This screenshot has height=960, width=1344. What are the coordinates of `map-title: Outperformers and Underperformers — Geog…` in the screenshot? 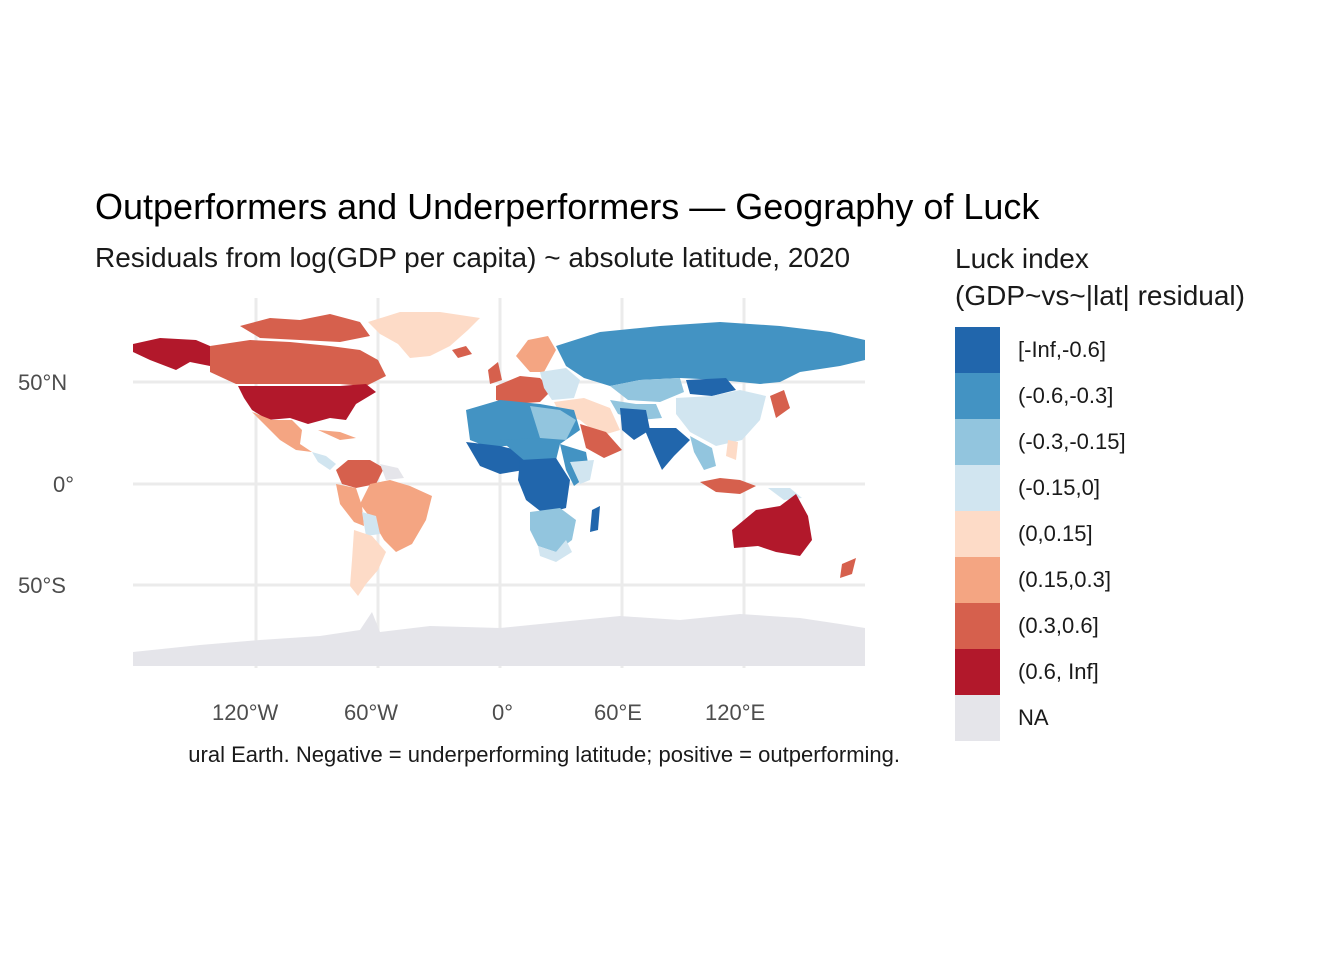 It's located at (567, 206).